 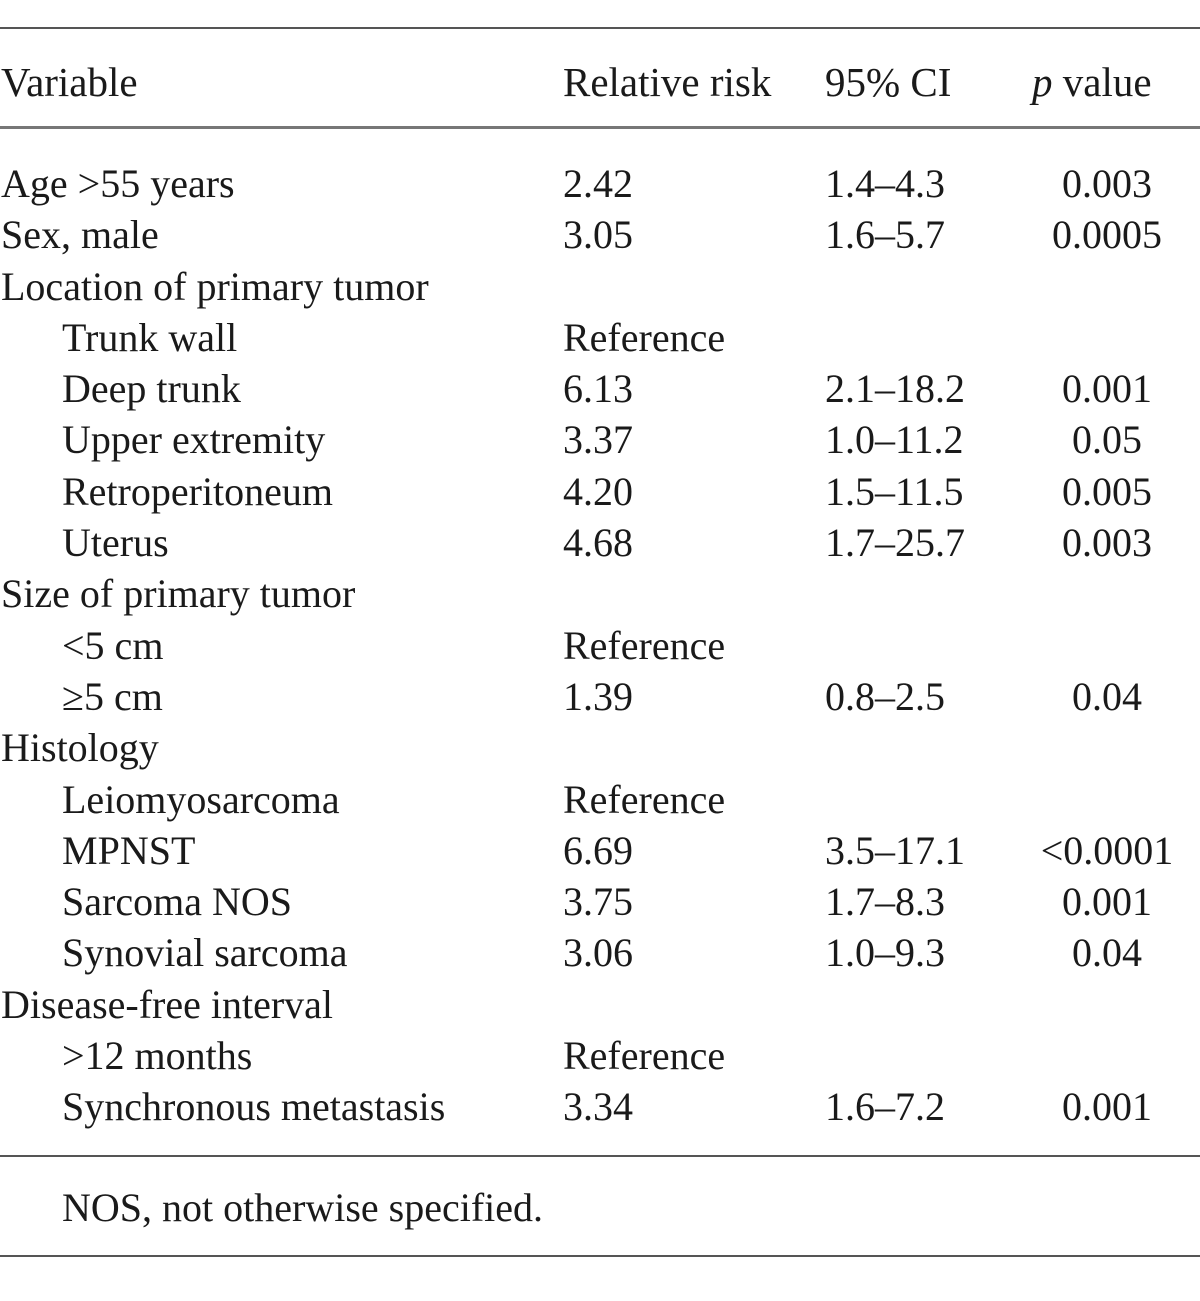 I want to click on table-row: Uterus 4.68 1.7–25.7 0.003, so click(x=600, y=542).